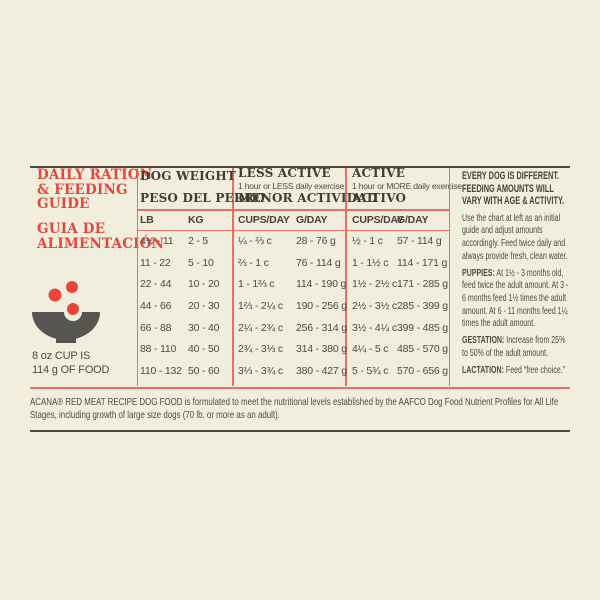 The image size is (600, 600). Describe the element at coordinates (370, 262) in the screenshot. I see `cups-cell: 1 - 1½ c` at that location.